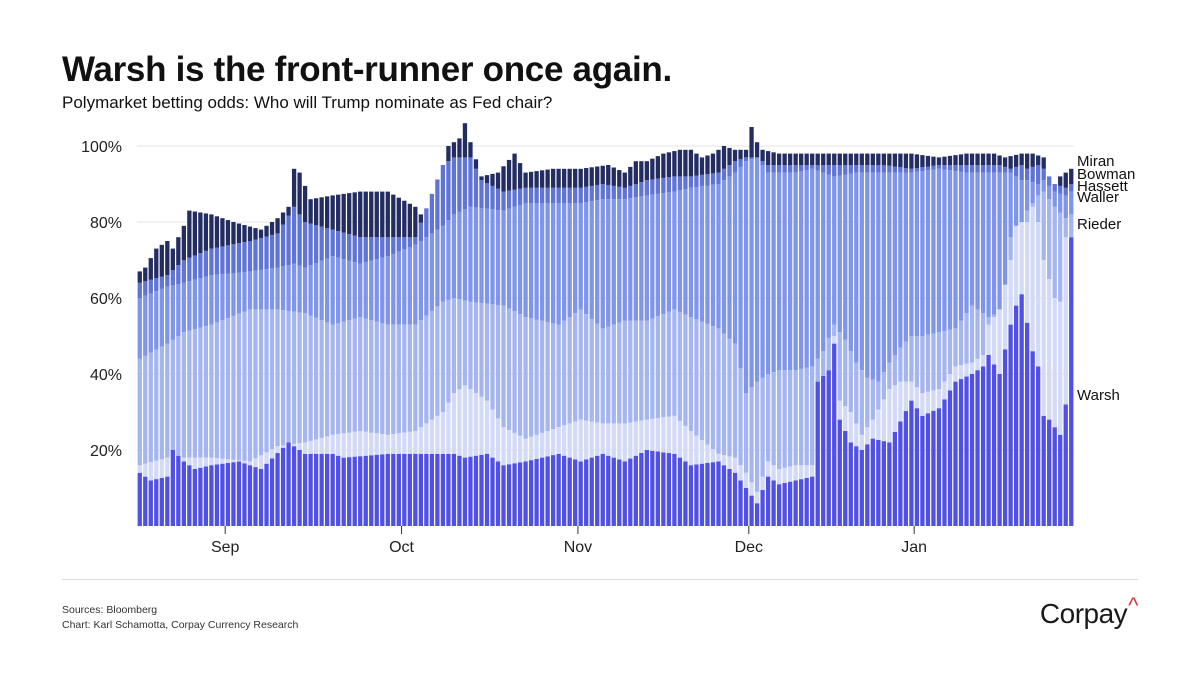 Image resolution: width=1200 pixels, height=675 pixels. What do you see at coordinates (1083, 613) in the screenshot?
I see `logo-text: Corpay` at bounding box center [1083, 613].